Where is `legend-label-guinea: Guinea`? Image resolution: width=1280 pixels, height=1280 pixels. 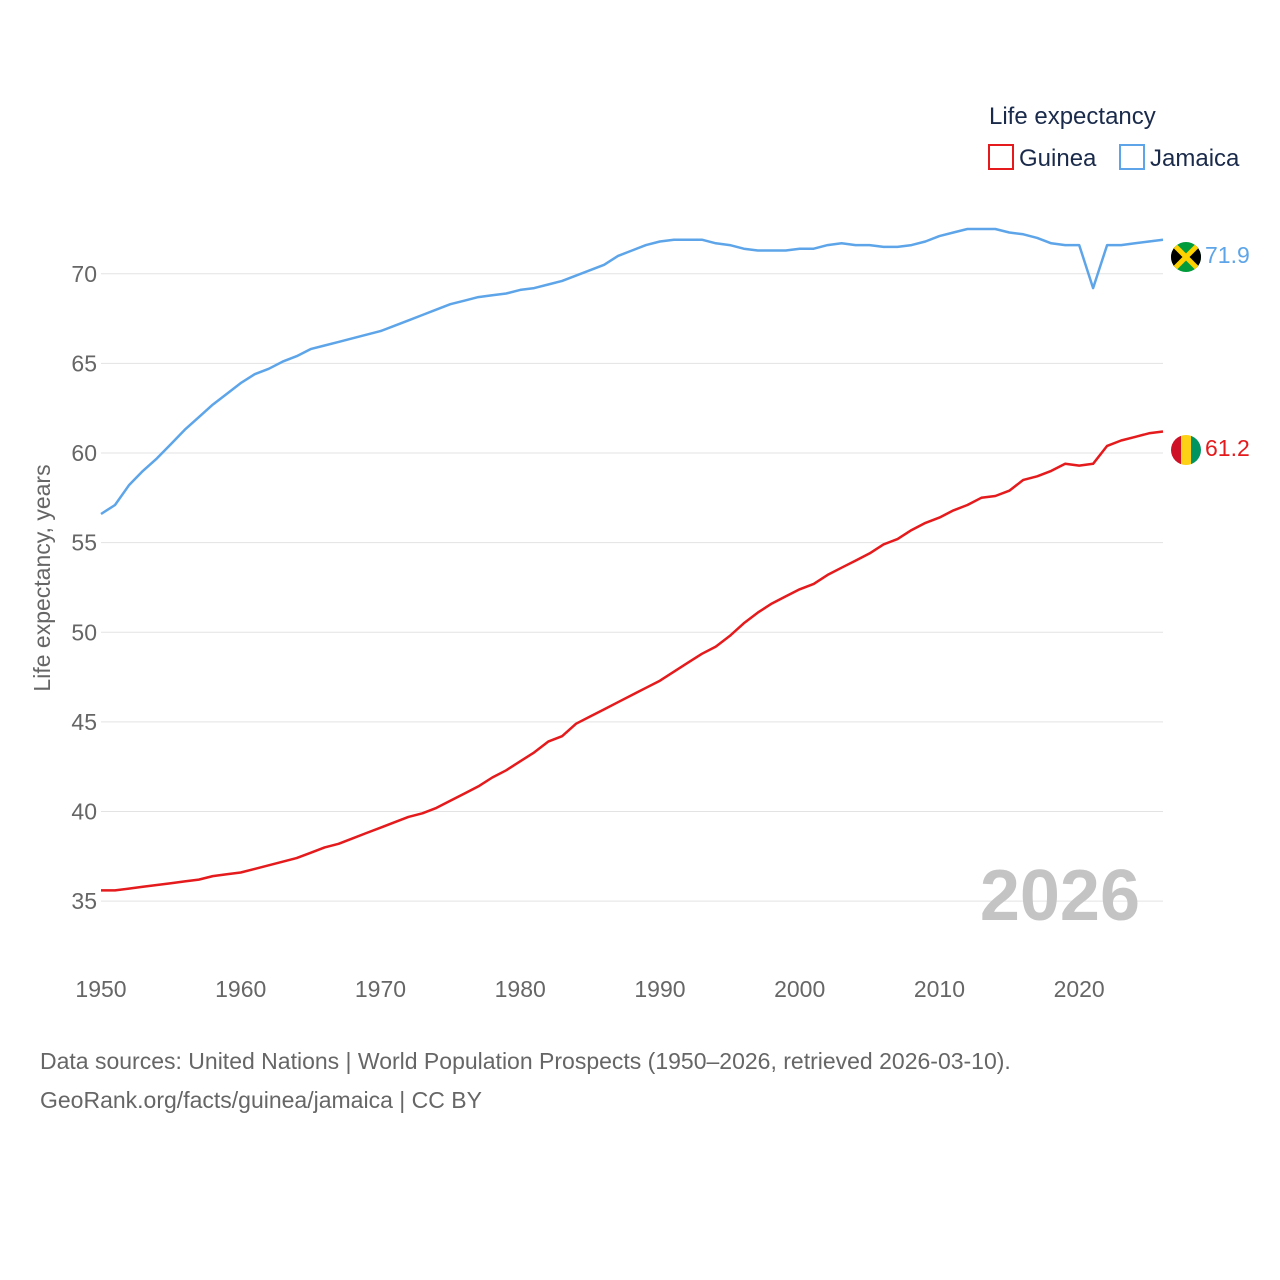
legend-label-guinea: Guinea is located at coordinates (1058, 158).